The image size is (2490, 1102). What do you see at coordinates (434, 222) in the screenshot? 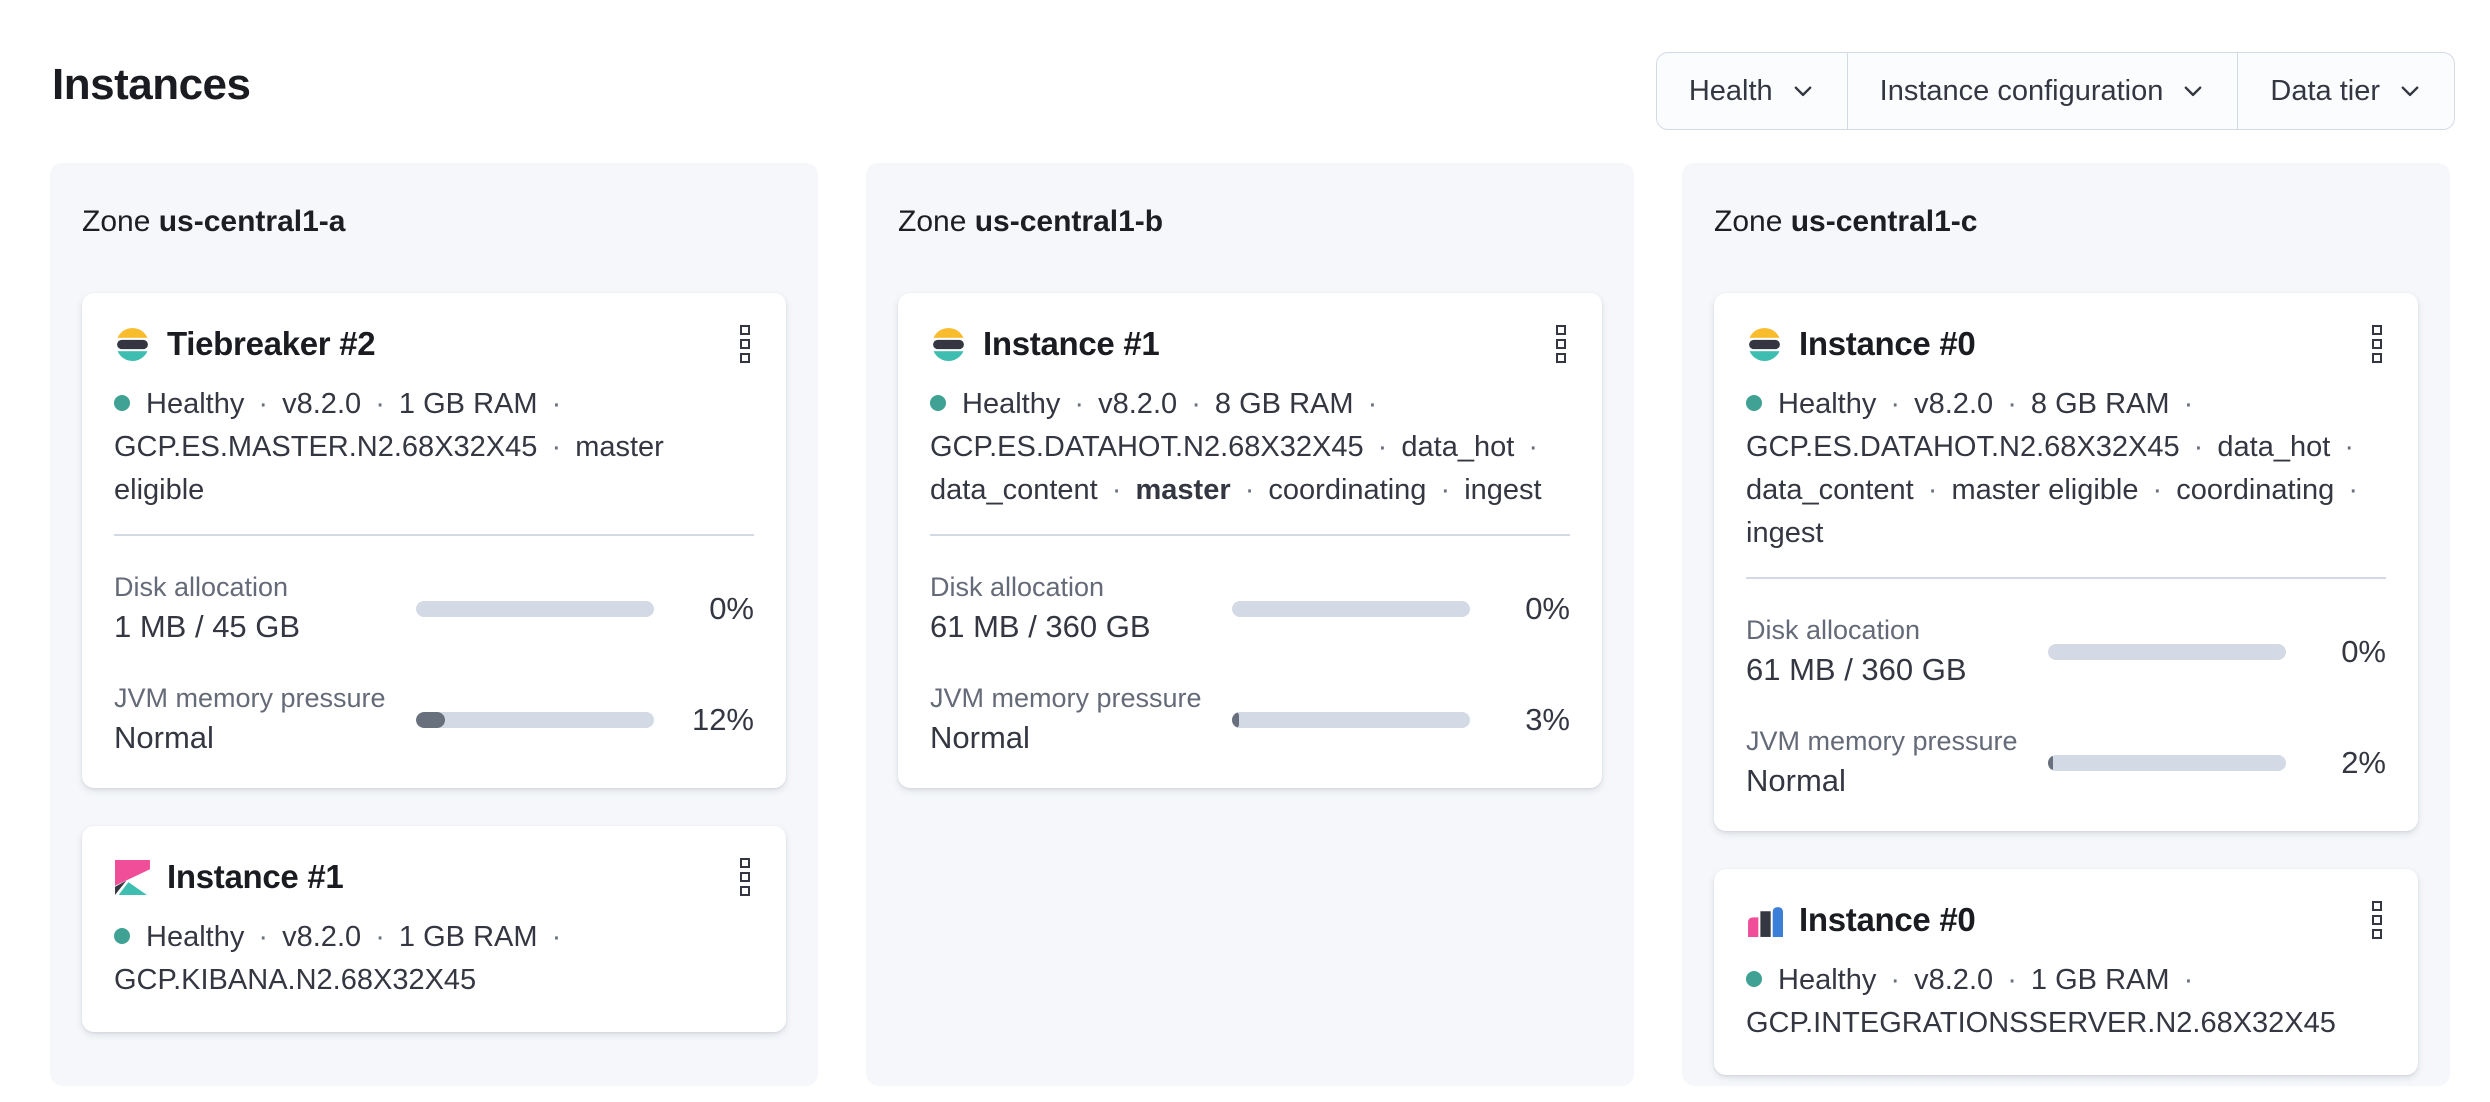
I see `zone-label: Zone us-central1-a` at bounding box center [434, 222].